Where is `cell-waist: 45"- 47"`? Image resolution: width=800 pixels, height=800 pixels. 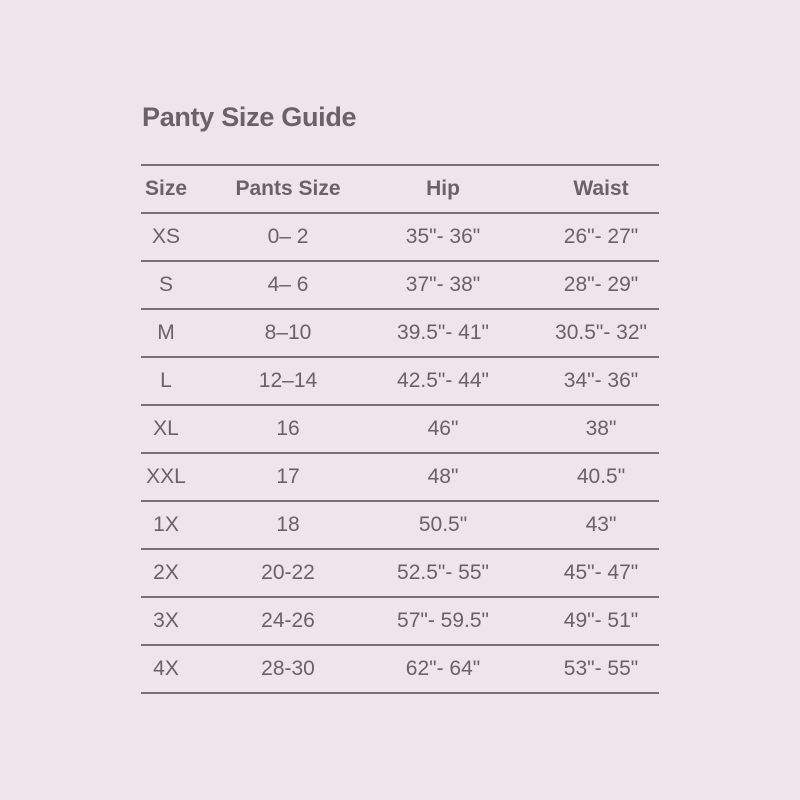 cell-waist: 45"- 47" is located at coordinates (601, 572).